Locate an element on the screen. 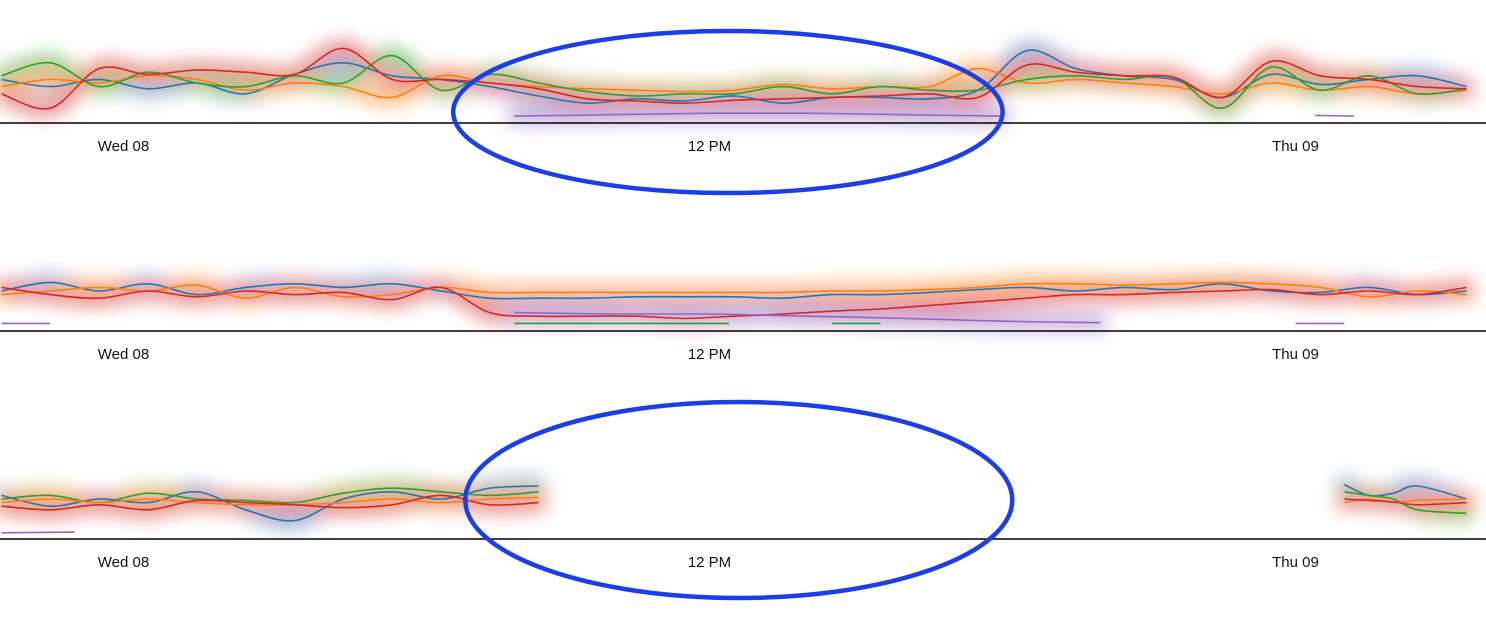 The width and height of the screenshot is (1486, 642). series-1-line is located at coordinates (734, 290).